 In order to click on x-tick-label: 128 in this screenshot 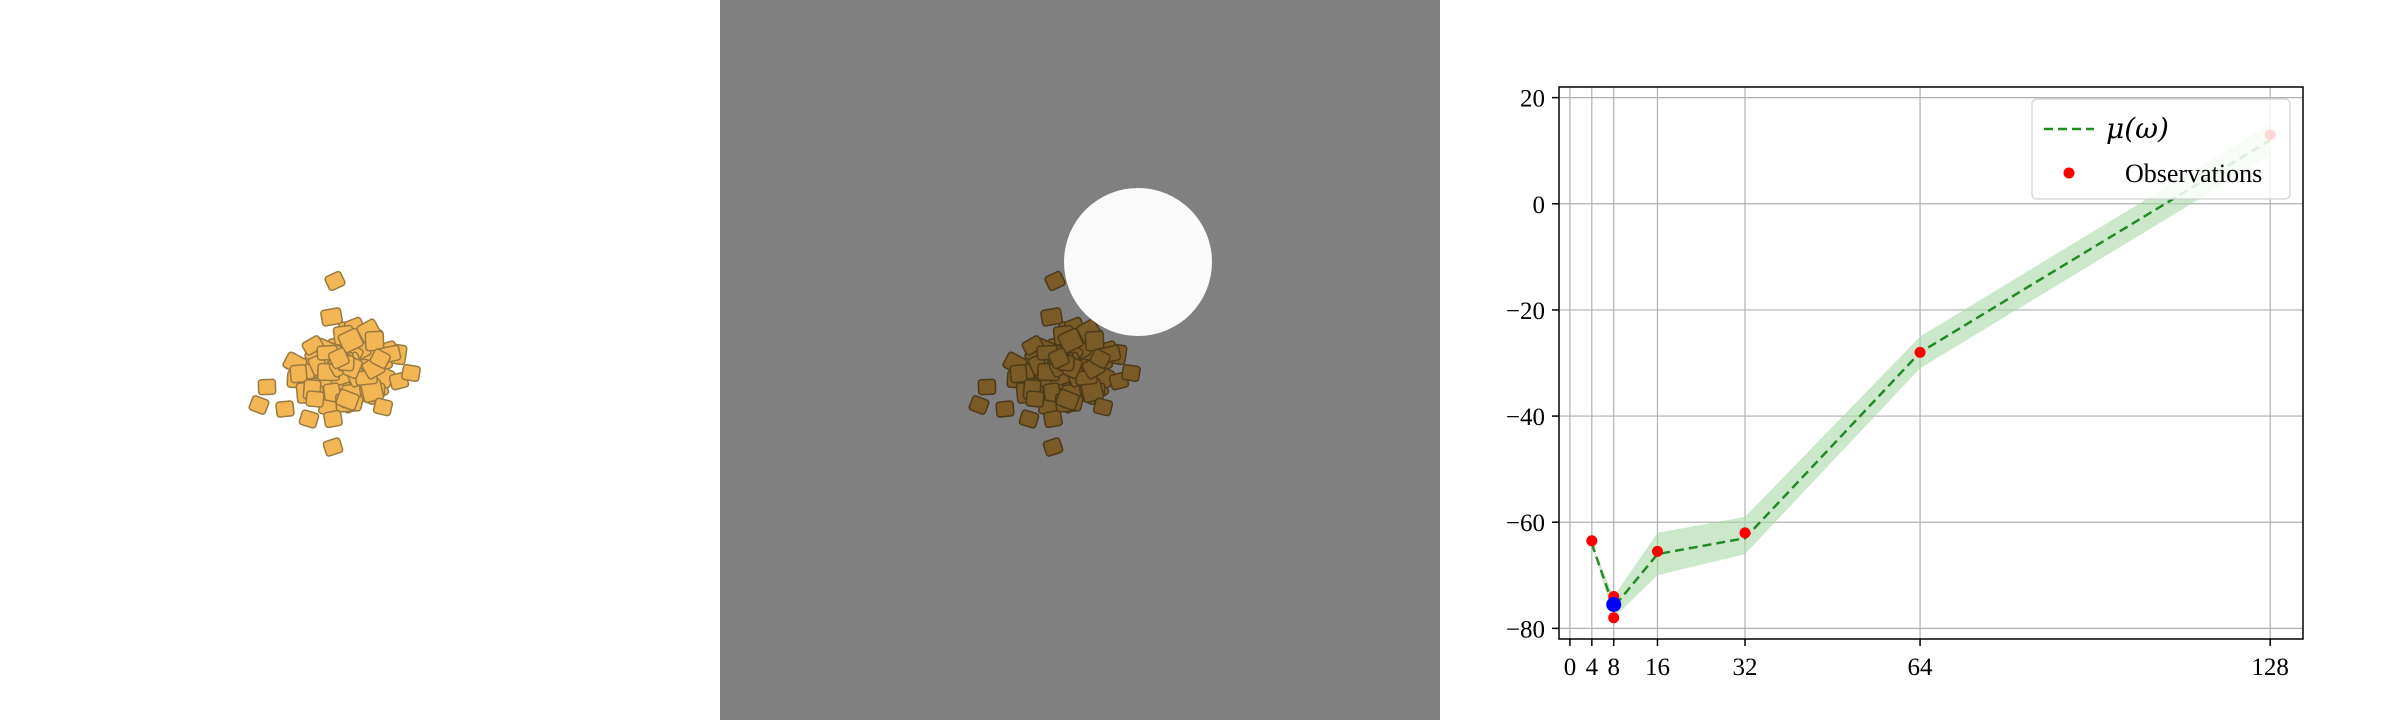, I will do `click(2270, 667)`.